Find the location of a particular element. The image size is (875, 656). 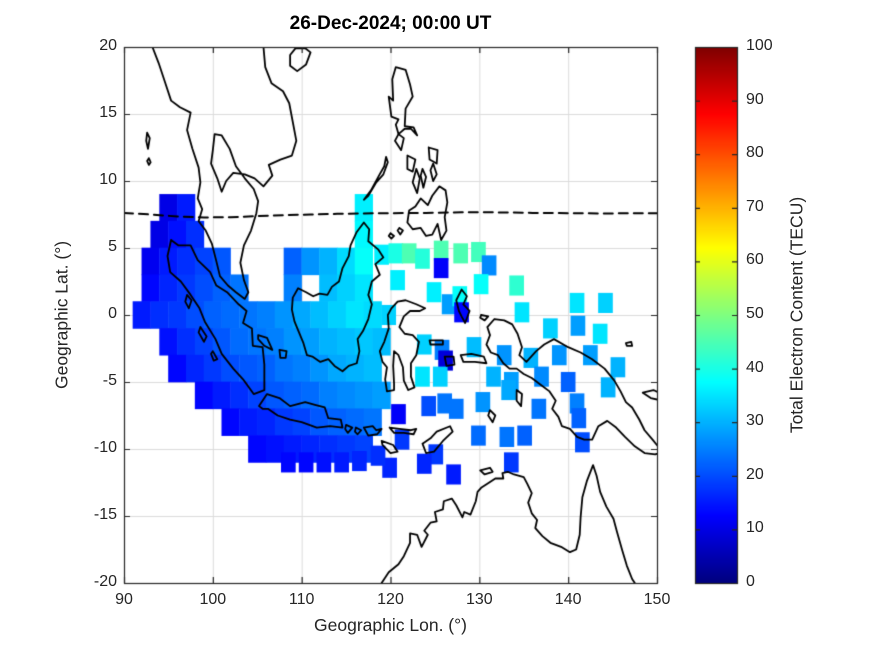

colorbar-tick-label: 20 is located at coordinates (755, 474).